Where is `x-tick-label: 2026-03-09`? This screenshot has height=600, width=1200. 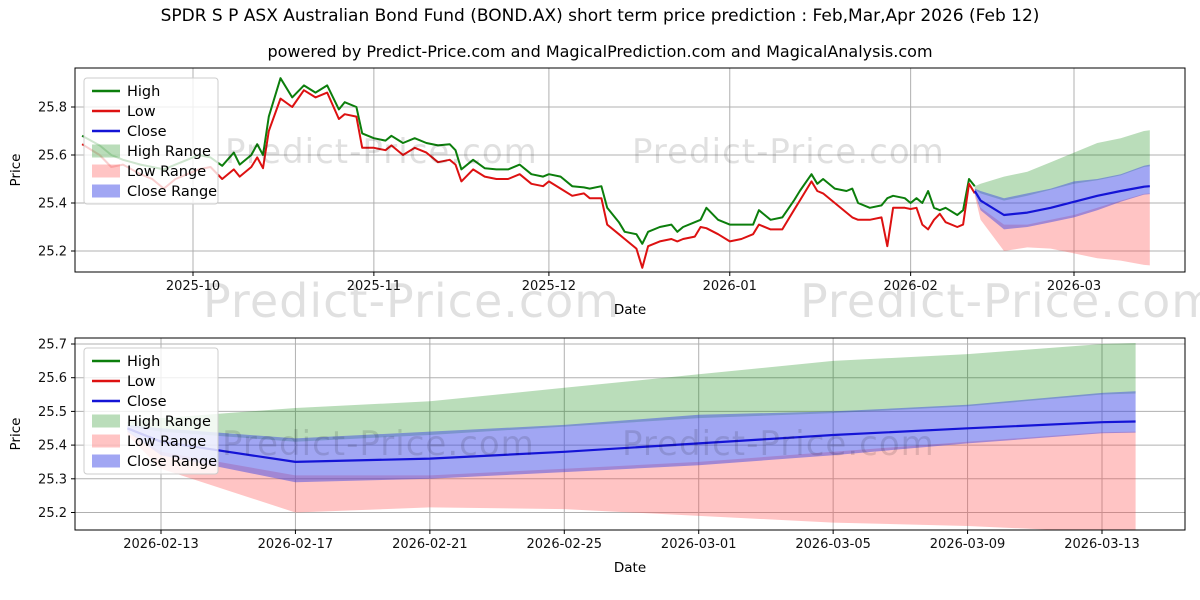
x-tick-label: 2026-03-09 is located at coordinates (968, 544).